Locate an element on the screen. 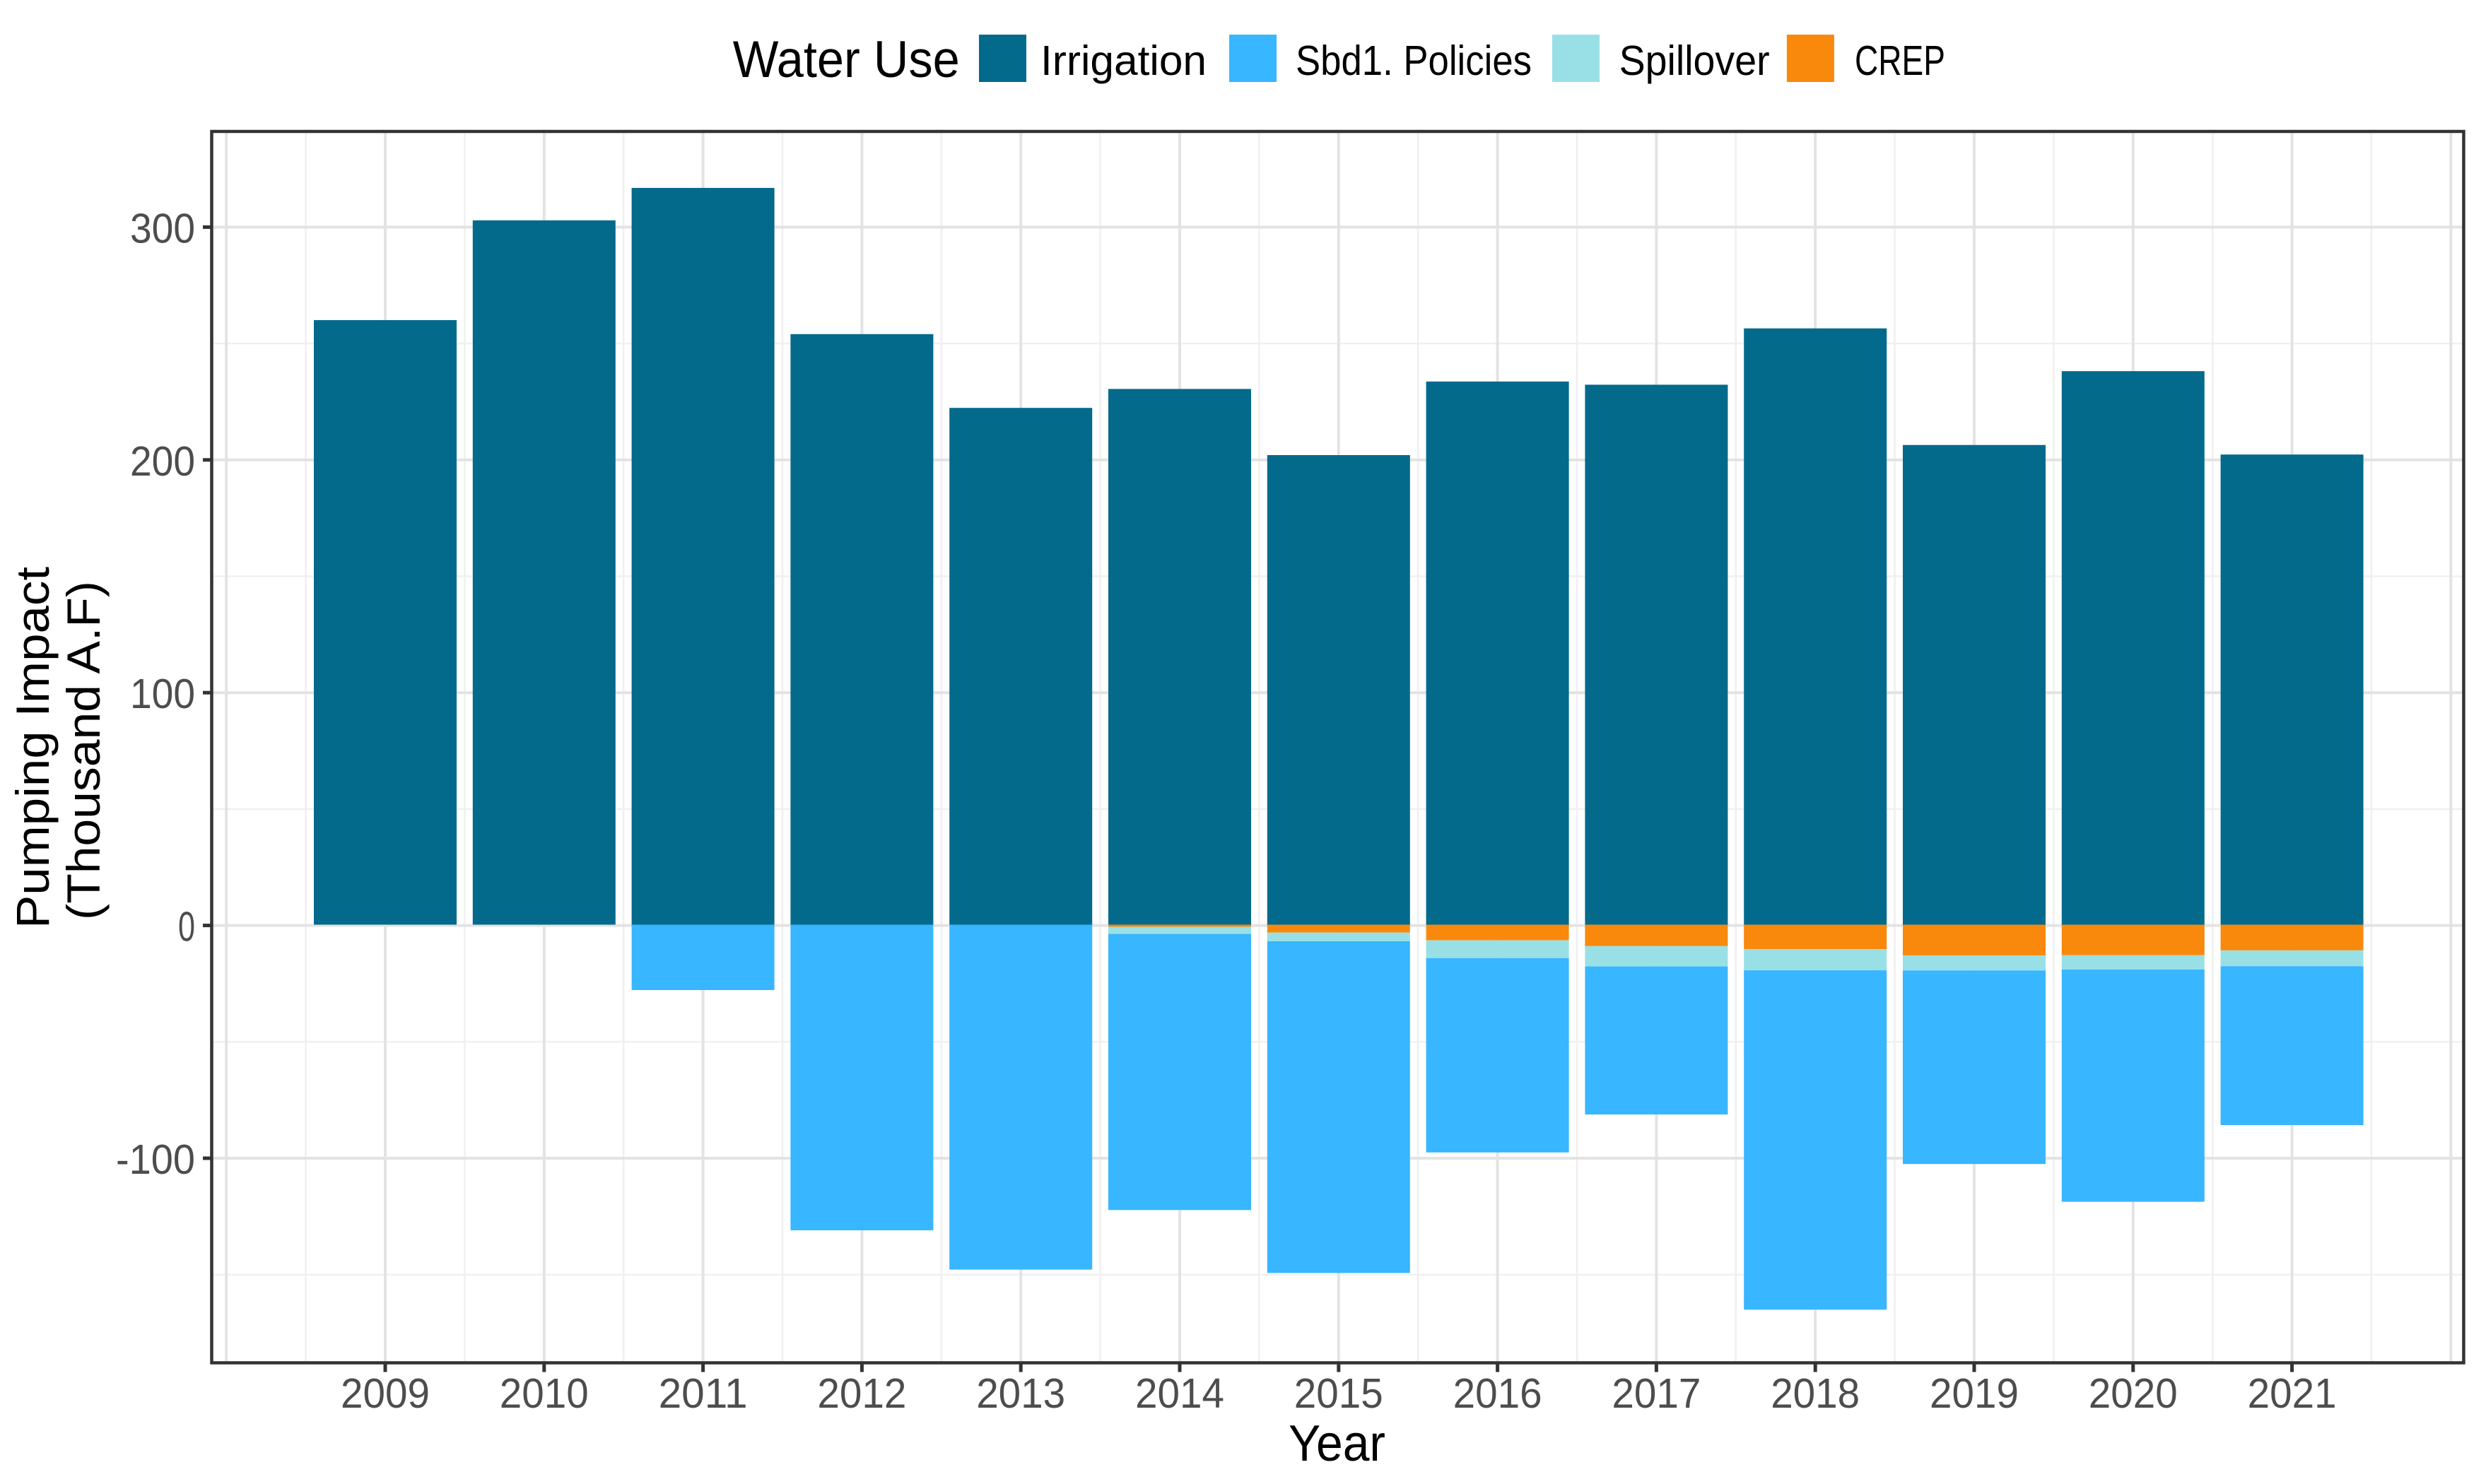 The width and height of the screenshot is (2481, 1484). svg-text: Sbd1. Policies is located at coordinates (1414, 60).